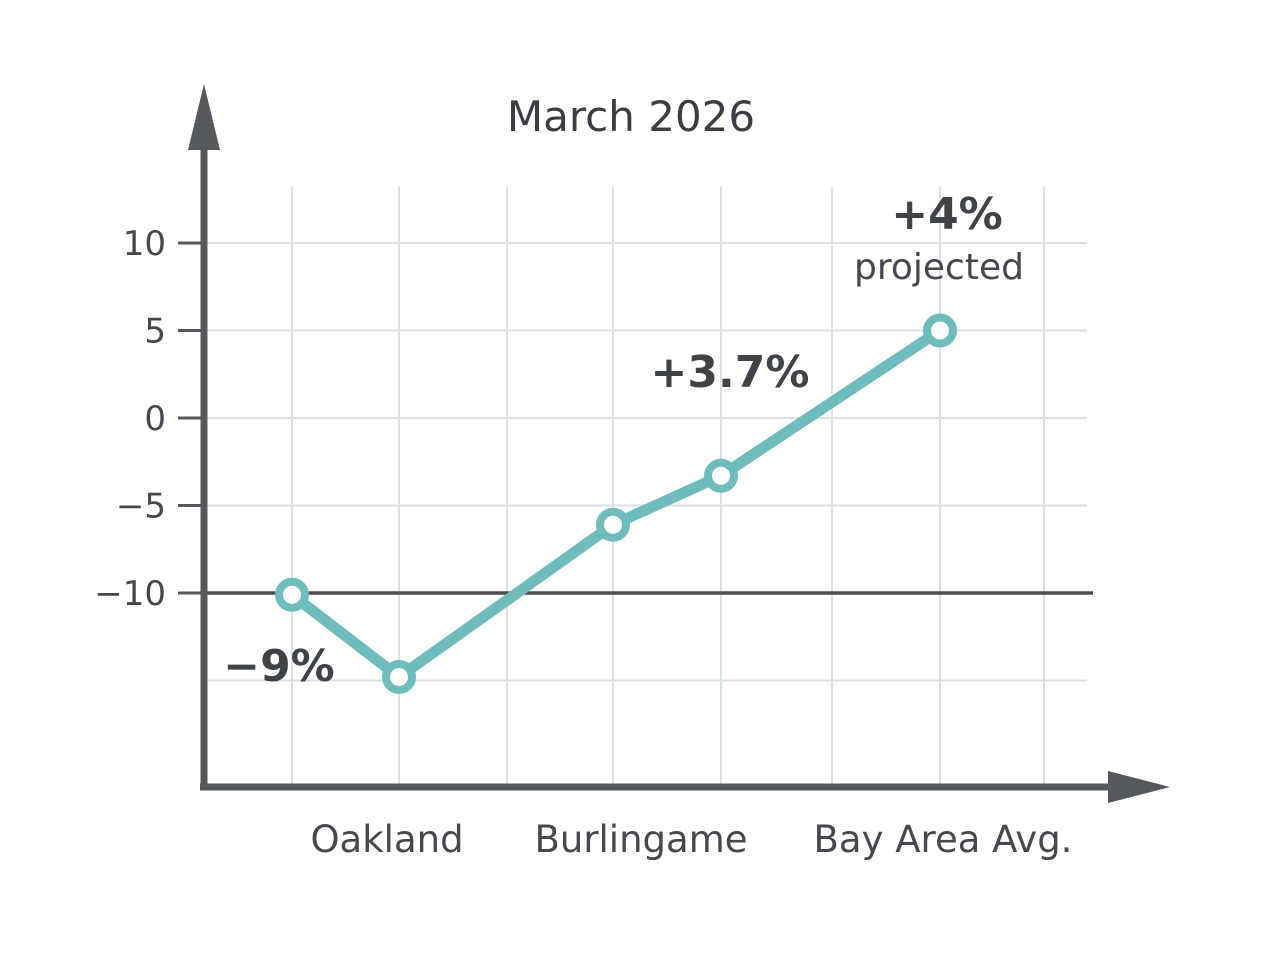 This screenshot has height=953, width=1273. What do you see at coordinates (947, 214) in the screenshot?
I see `data-label: +4%` at bounding box center [947, 214].